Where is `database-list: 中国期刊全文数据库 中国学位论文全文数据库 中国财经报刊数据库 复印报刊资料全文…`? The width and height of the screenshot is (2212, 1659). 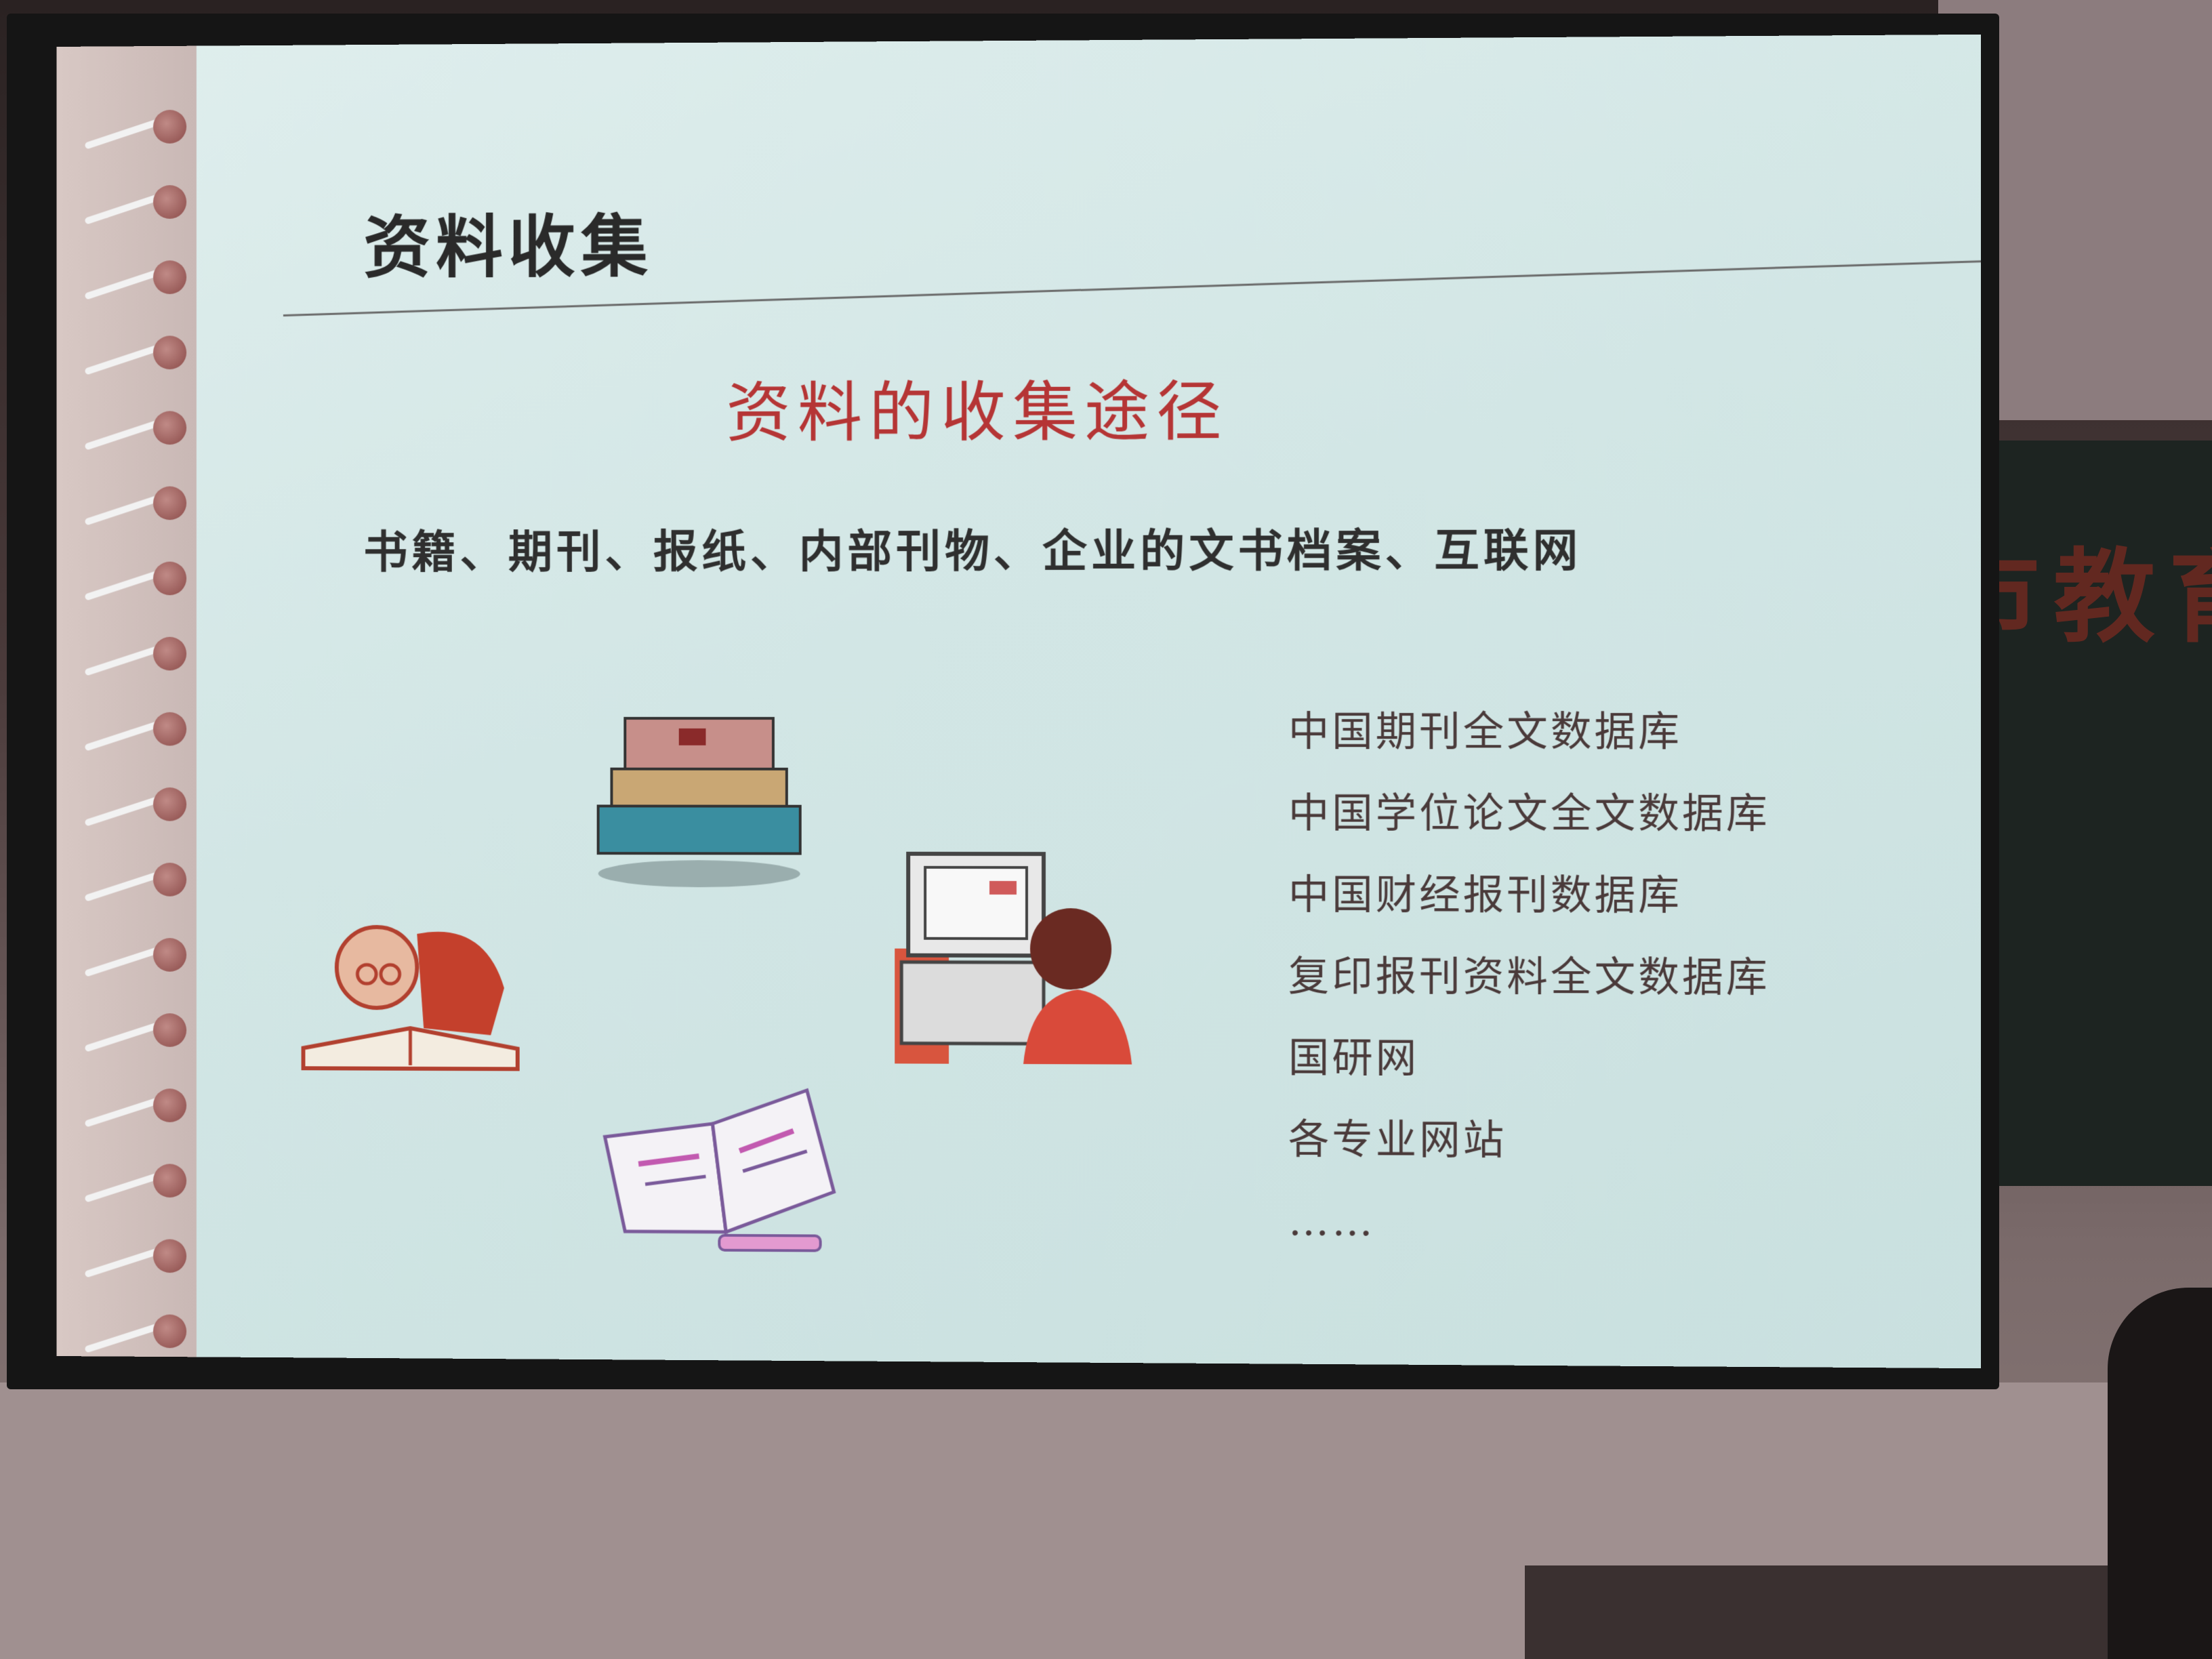
database-list: 中国期刊全文数据库 中国学位论文全文数据库 中国财经报刊数据库 复印报刊资料全文… is located at coordinates (1529, 978).